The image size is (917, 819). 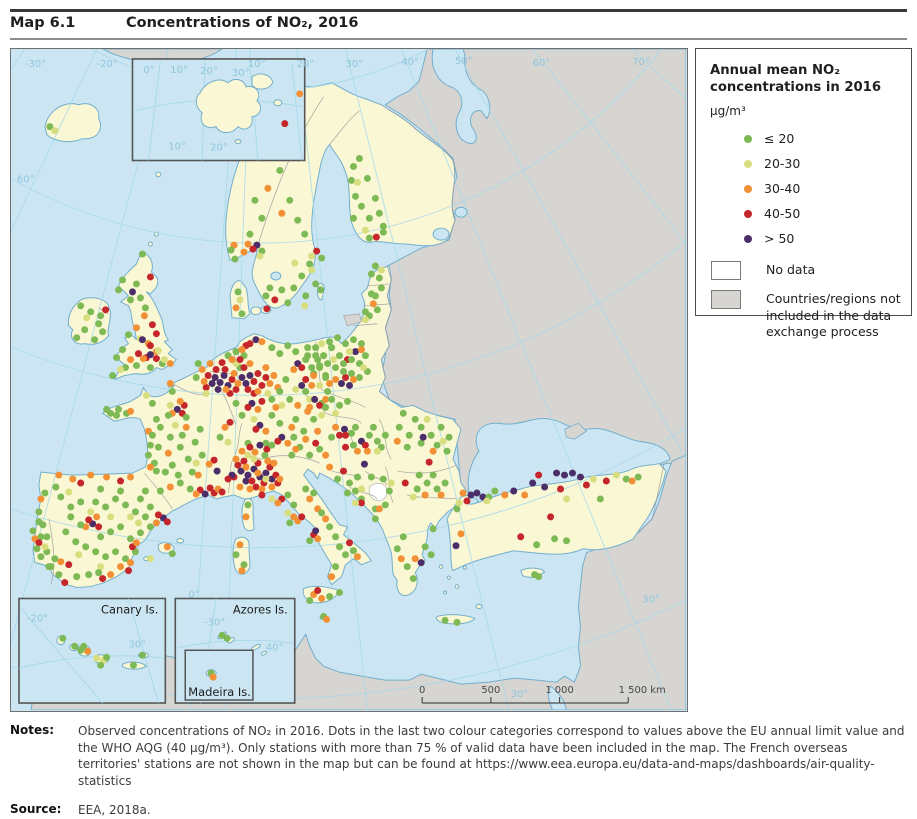 What do you see at coordinates (748, 163) in the screenshot?
I see `legend-class-dot` at bounding box center [748, 163].